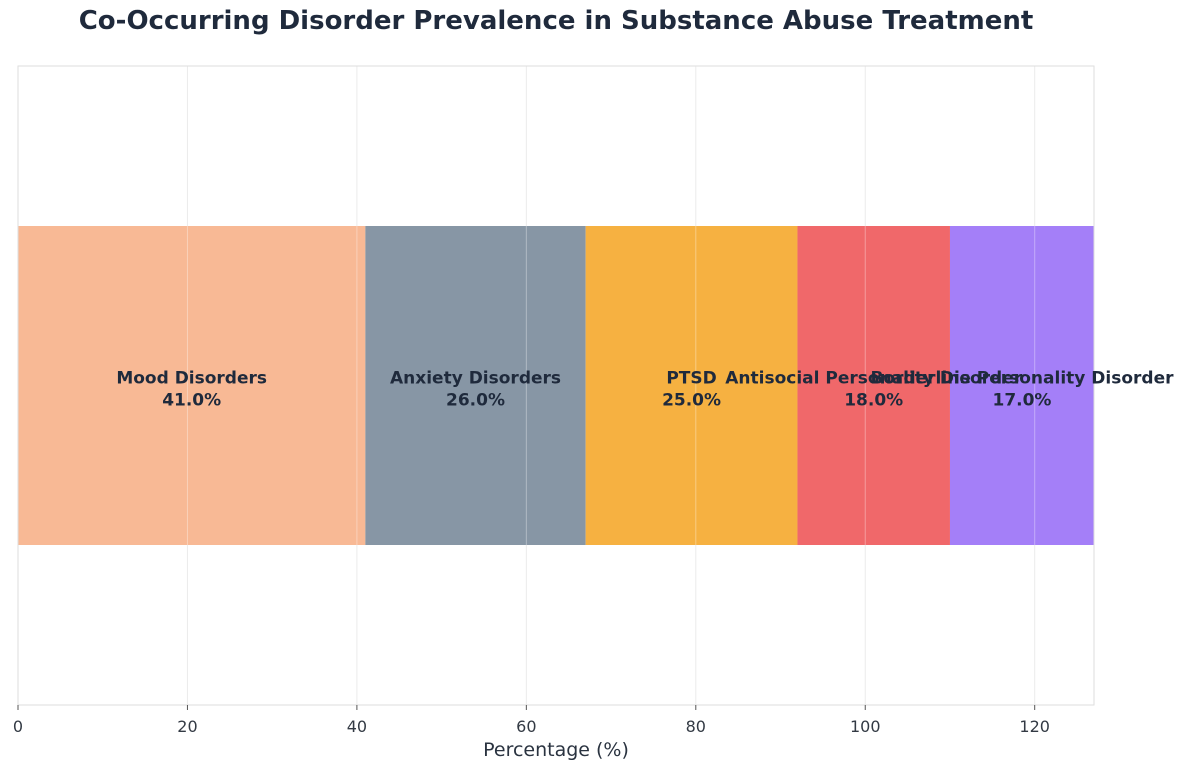 The height and width of the screenshot is (773, 1200). I want to click on x-axis-ticks: 0 20 40 60 80 100 120, so click(531, 720).